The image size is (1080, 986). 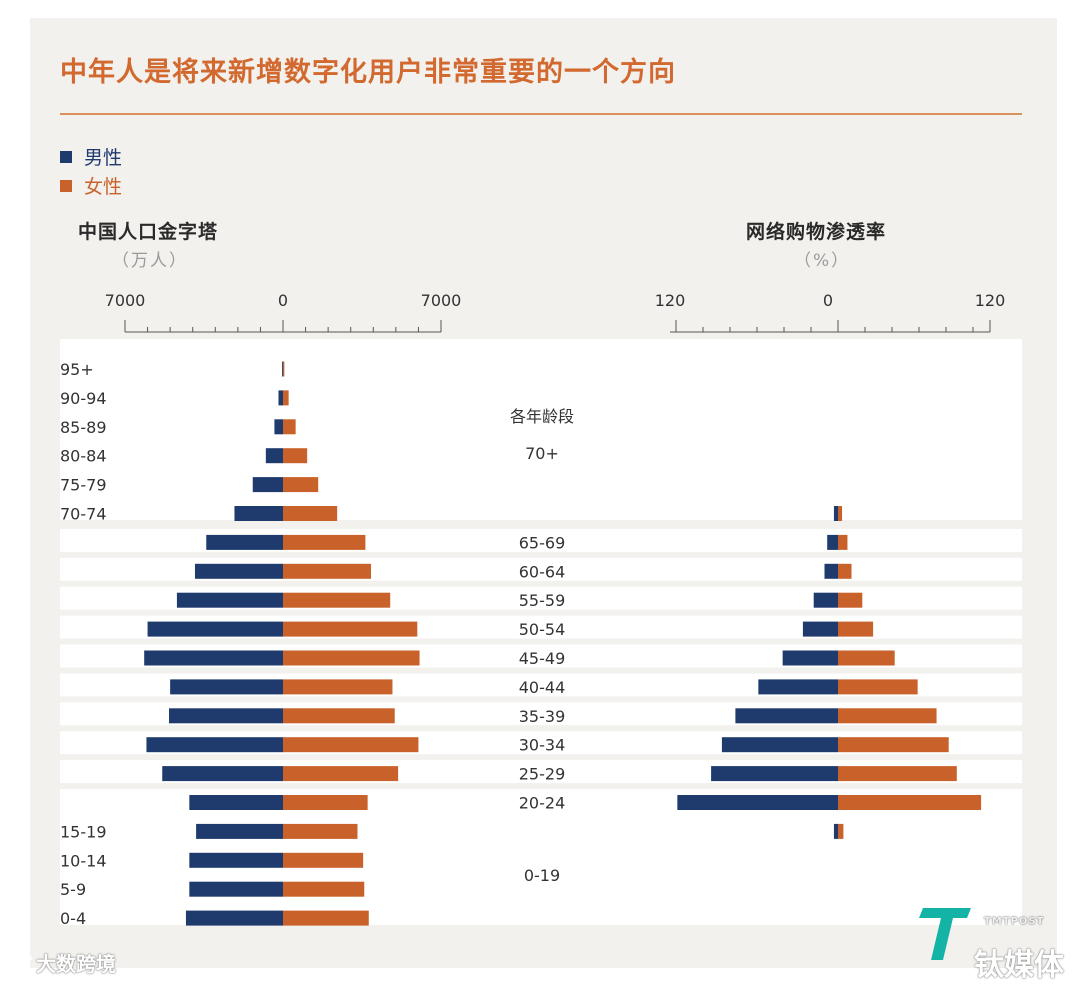 I want to click on pyramid-tick-right: 7000, so click(x=441, y=300).